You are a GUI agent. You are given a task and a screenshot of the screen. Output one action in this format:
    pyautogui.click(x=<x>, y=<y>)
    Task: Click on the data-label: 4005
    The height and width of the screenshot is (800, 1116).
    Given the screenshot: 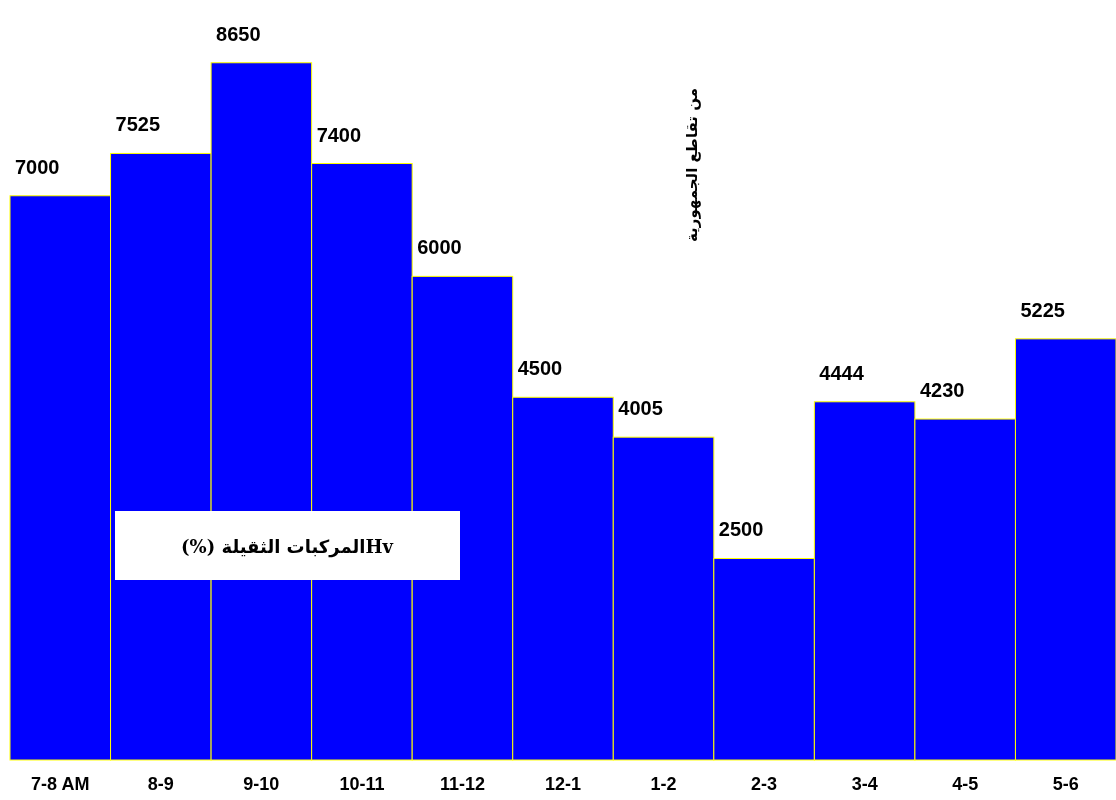 What is the action you would take?
    pyautogui.click(x=640, y=408)
    